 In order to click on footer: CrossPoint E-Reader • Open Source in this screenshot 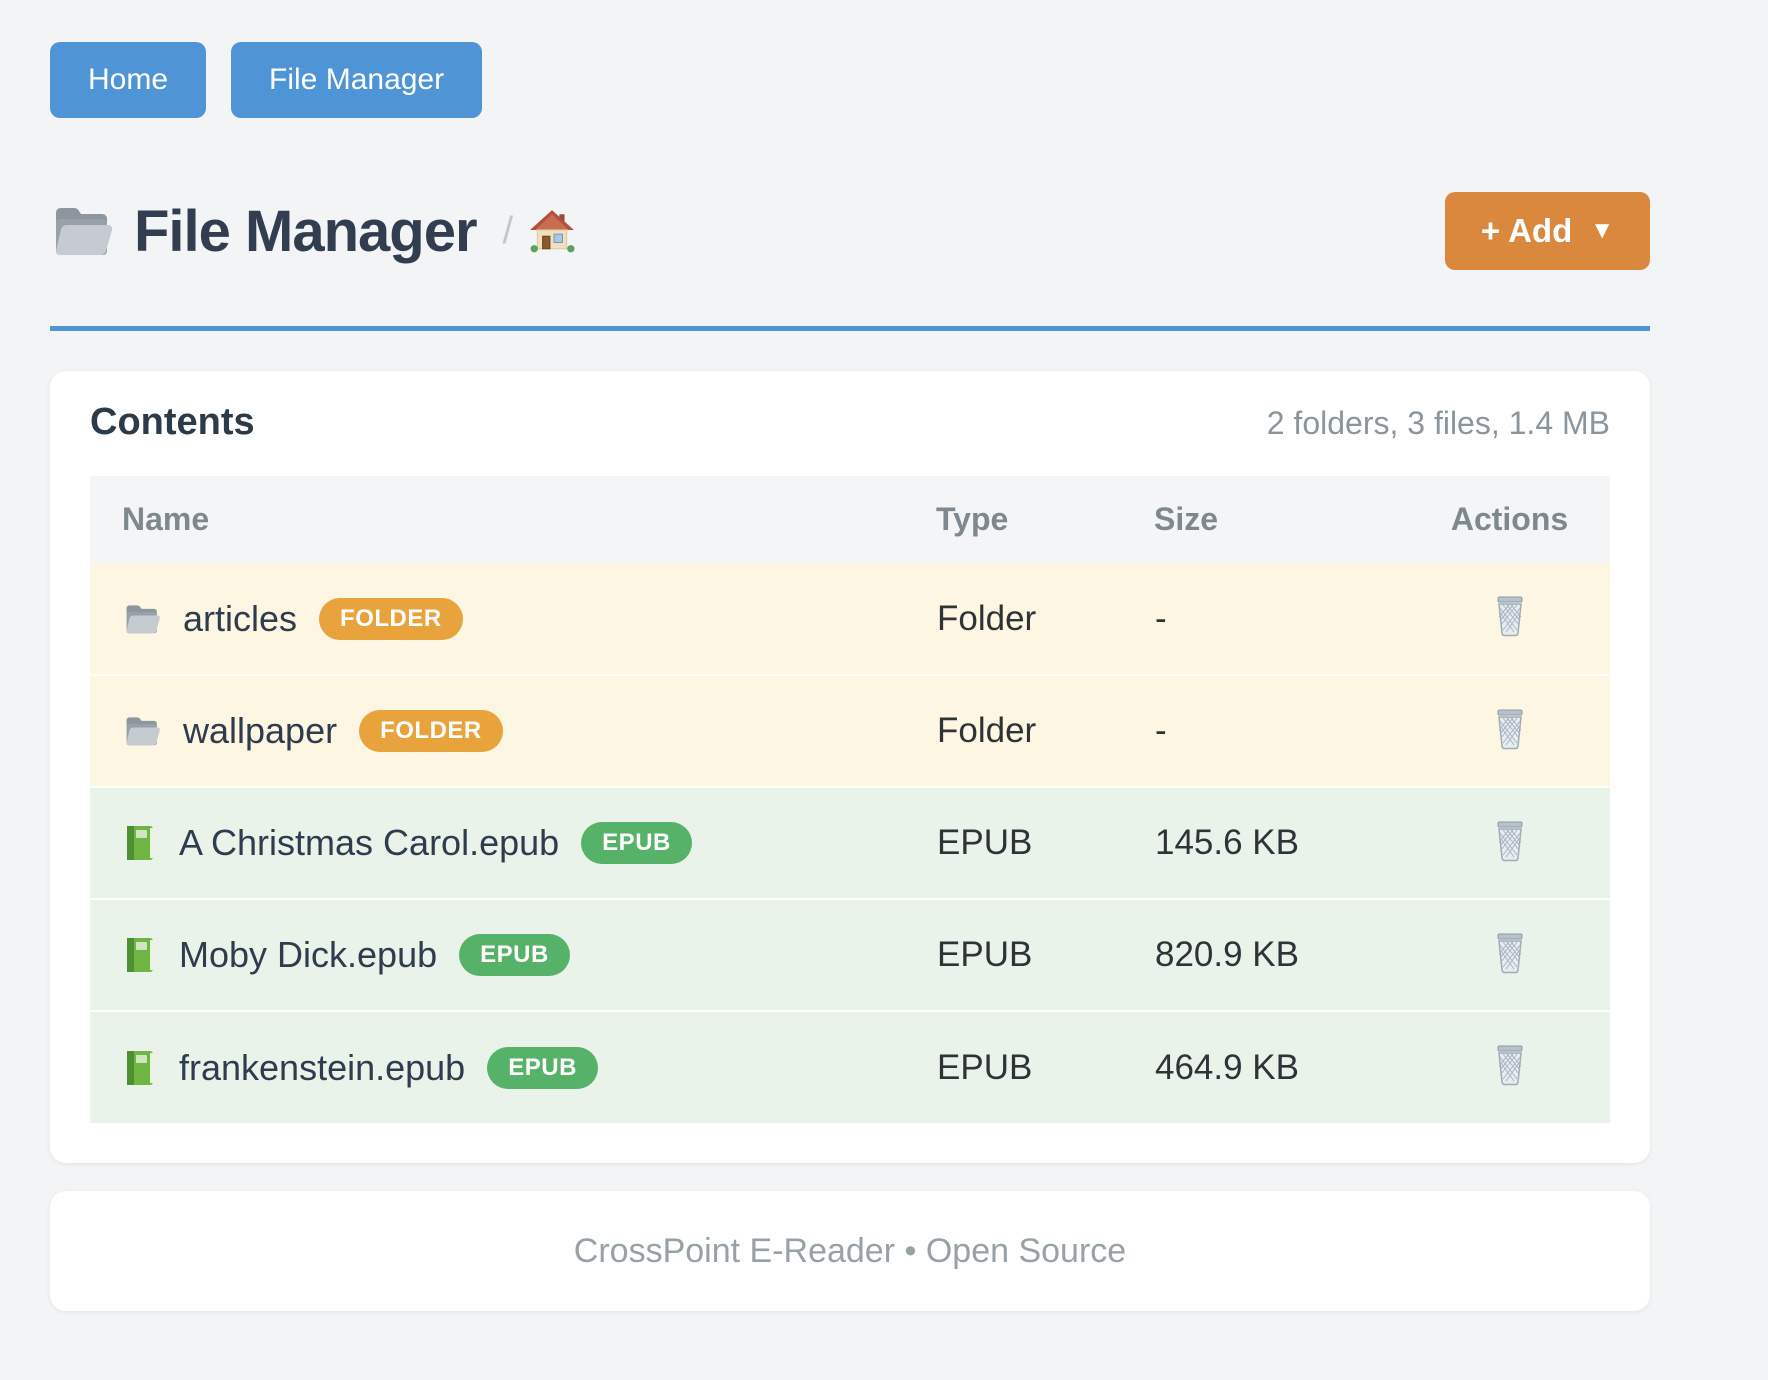, I will do `click(850, 1251)`.